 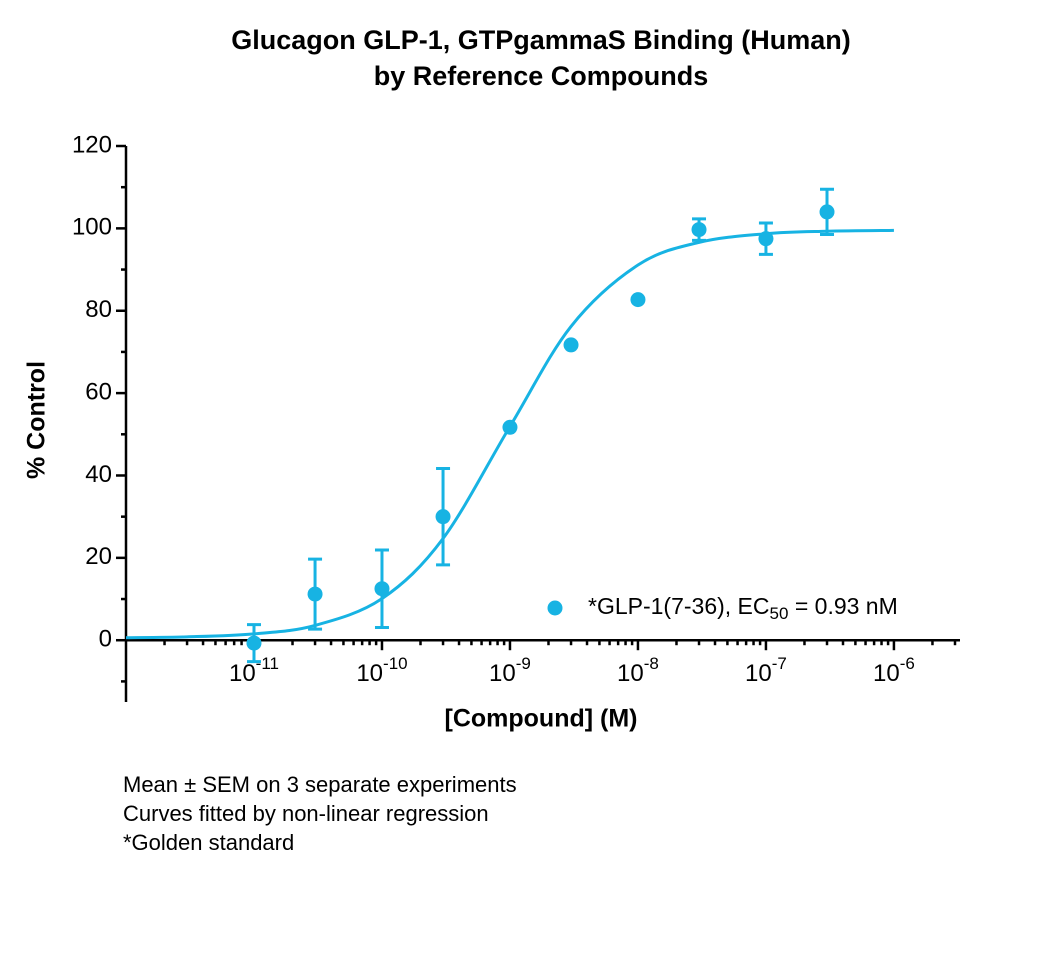 I want to click on legend-label: *GLP-1(7-36), EC50 = 0.93 nM, so click(x=743, y=608).